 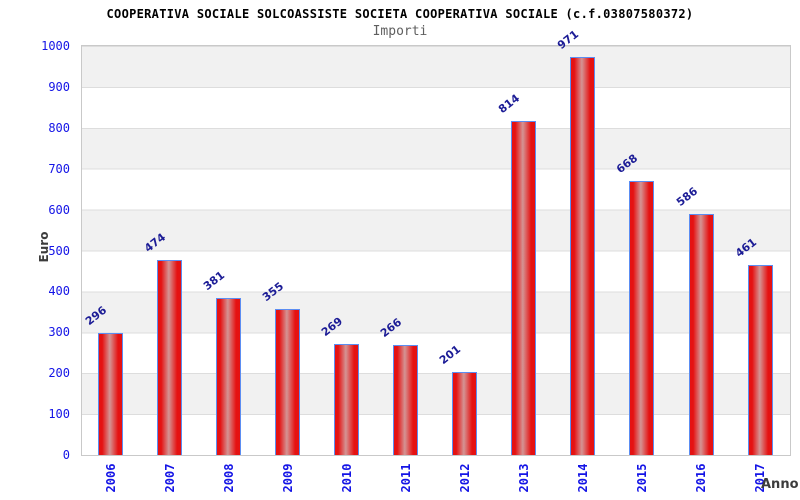 What do you see at coordinates (405, 478) in the screenshot?
I see `x-tick-label: 2011` at bounding box center [405, 478].